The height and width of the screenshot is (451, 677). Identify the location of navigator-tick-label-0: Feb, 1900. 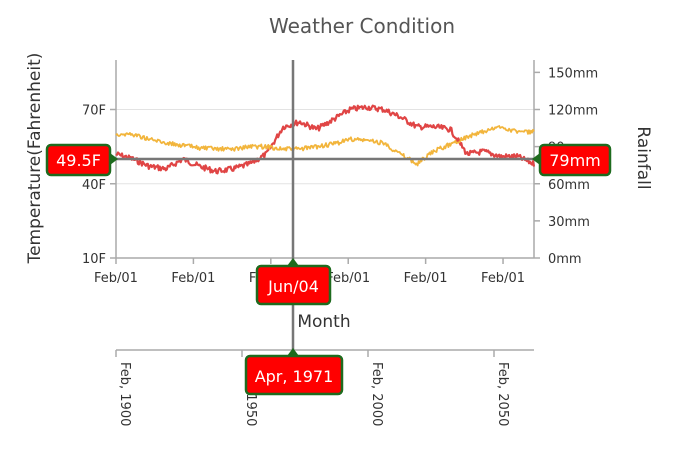
(124, 394).